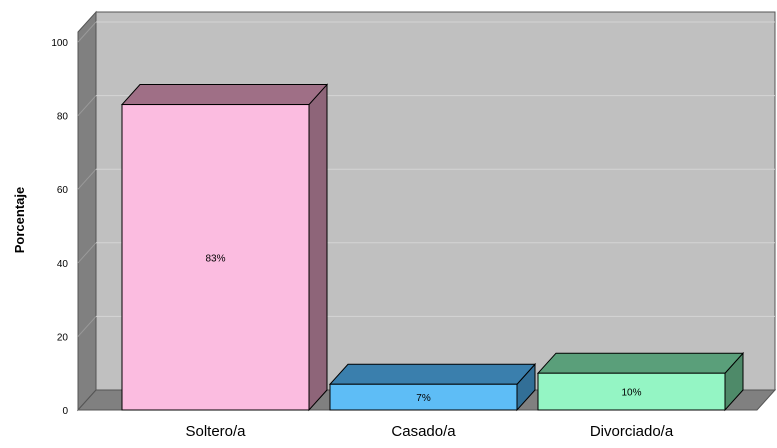  I want to click on bar-front-Casado/a, so click(423, 397).